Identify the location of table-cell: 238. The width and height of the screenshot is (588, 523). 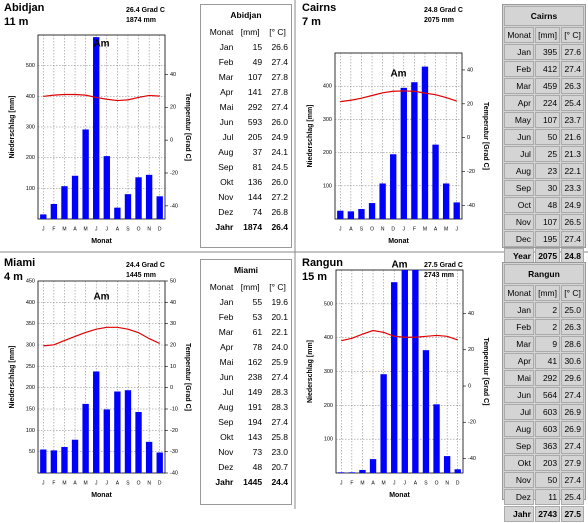
(255, 377).